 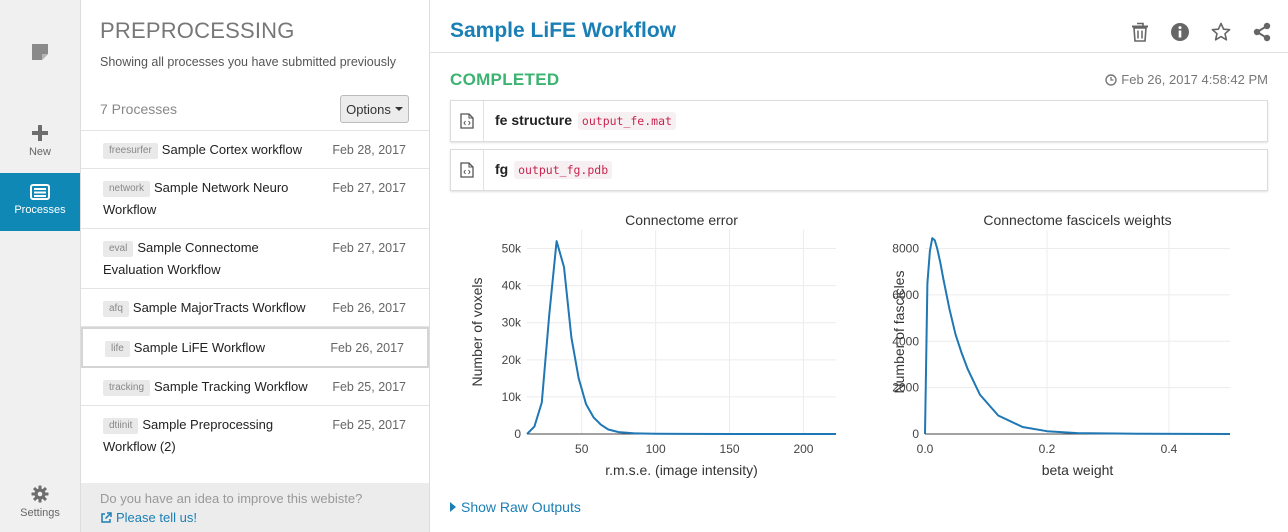 I want to click on show-raw-outputs-link: Show Raw Outputs, so click(x=515, y=507).